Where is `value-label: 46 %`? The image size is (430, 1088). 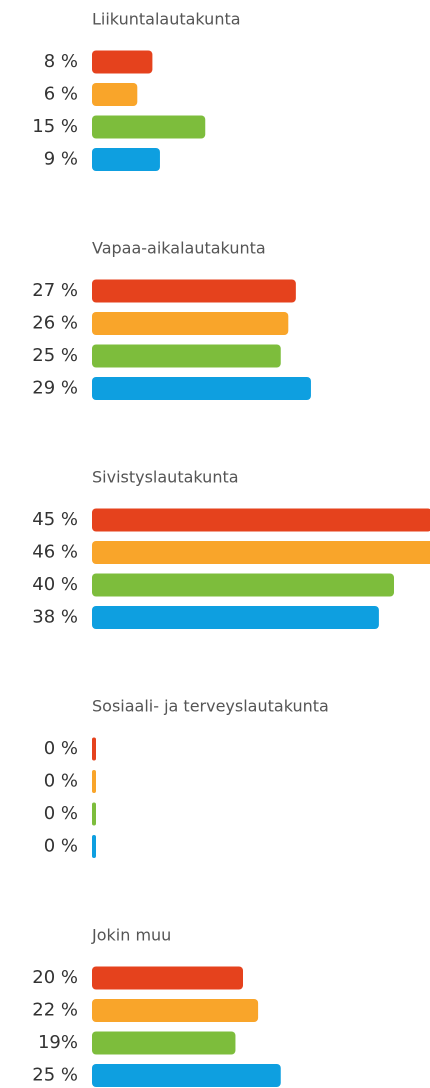 value-label: 46 % is located at coordinates (55, 552).